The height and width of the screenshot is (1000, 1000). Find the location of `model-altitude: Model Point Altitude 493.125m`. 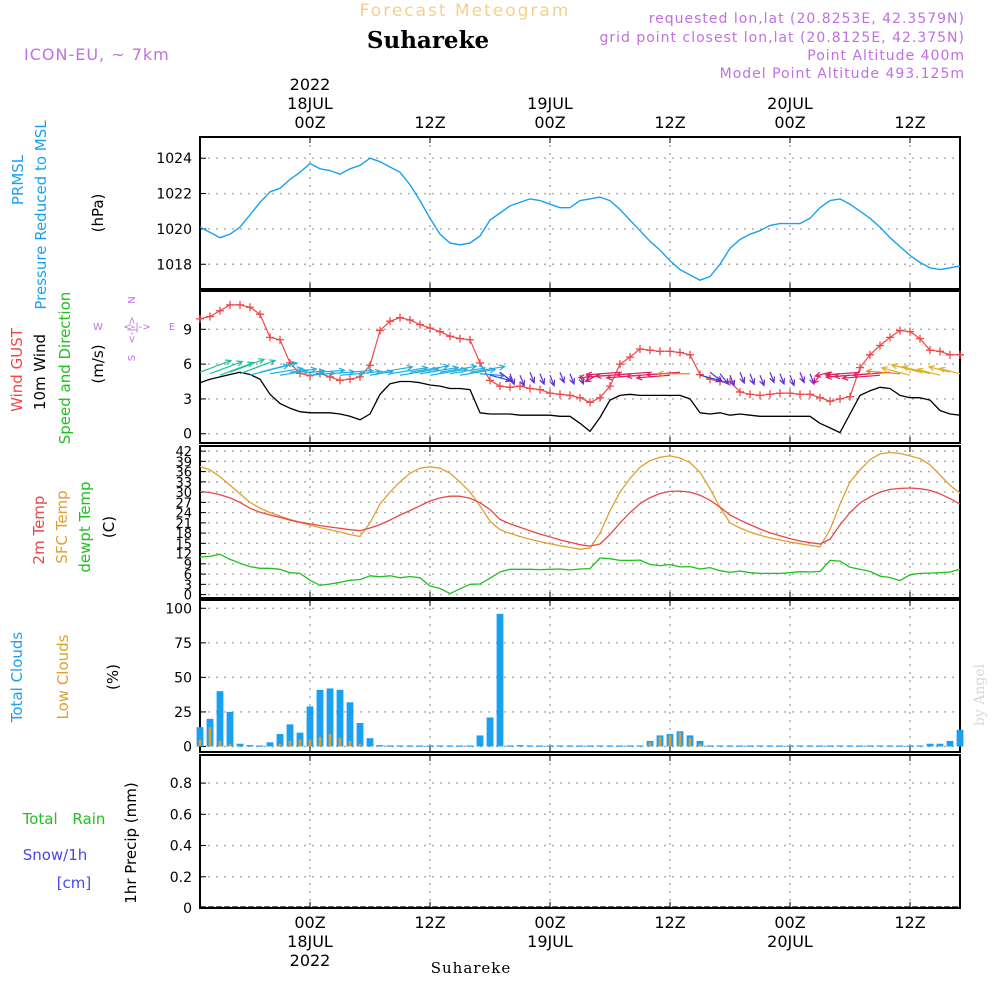

model-altitude: Model Point Altitude 493.125m is located at coordinates (842, 74).